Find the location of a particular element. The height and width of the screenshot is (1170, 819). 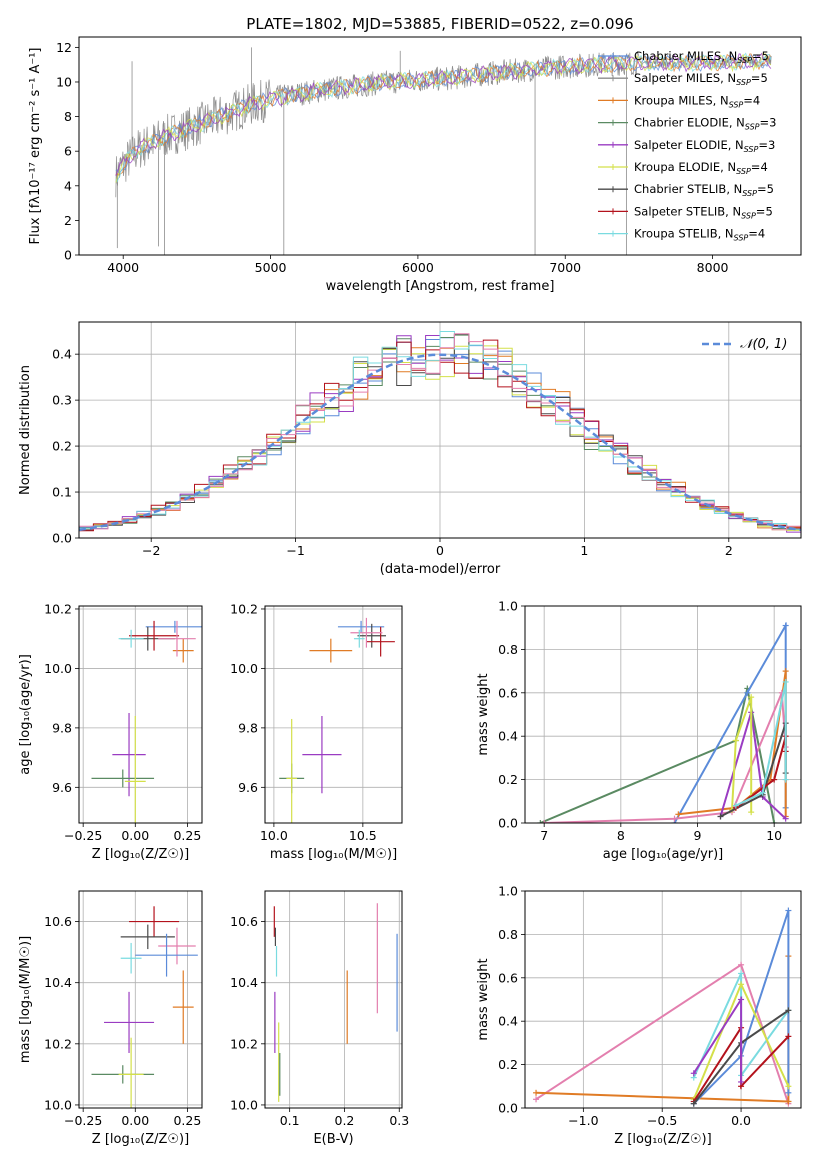

legend-entry: Kroupa ELODIE, NSSP=4 is located at coordinates (683, 168).